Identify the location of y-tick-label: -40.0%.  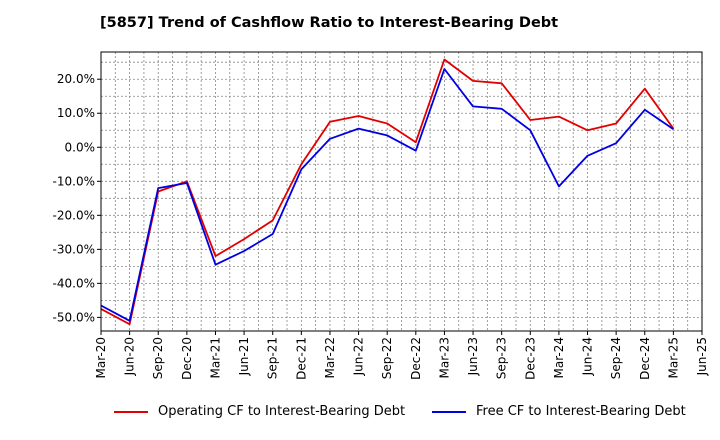
(74, 283).